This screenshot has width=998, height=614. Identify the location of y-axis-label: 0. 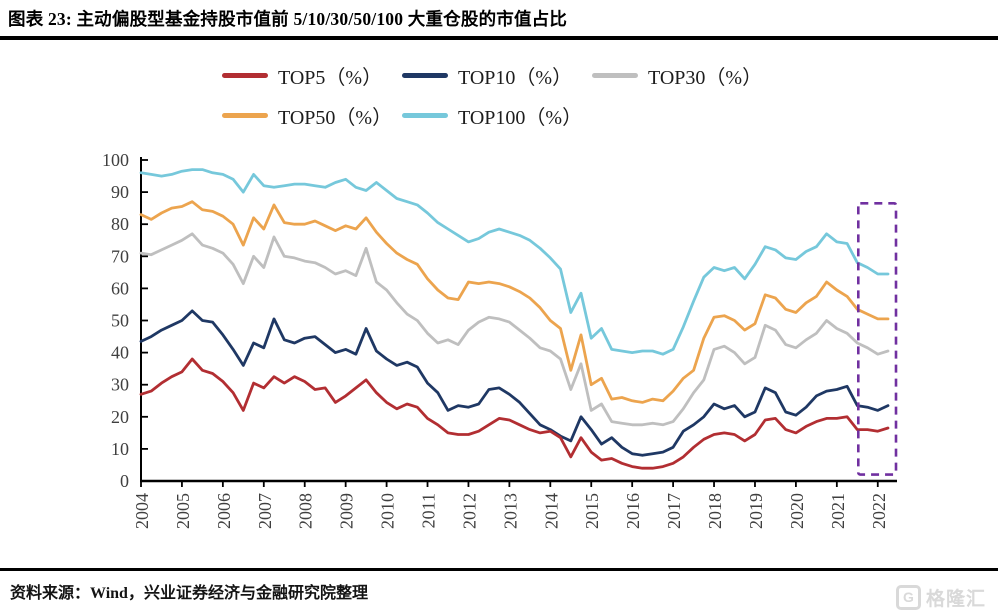
(124, 481).